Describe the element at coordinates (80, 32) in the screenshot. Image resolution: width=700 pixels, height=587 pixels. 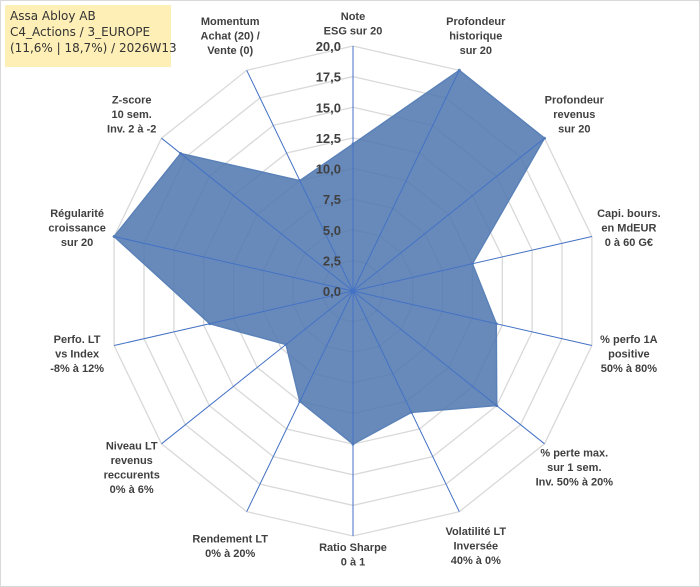
I see `title-category: C4_Actions / 3_EUROPE` at that location.